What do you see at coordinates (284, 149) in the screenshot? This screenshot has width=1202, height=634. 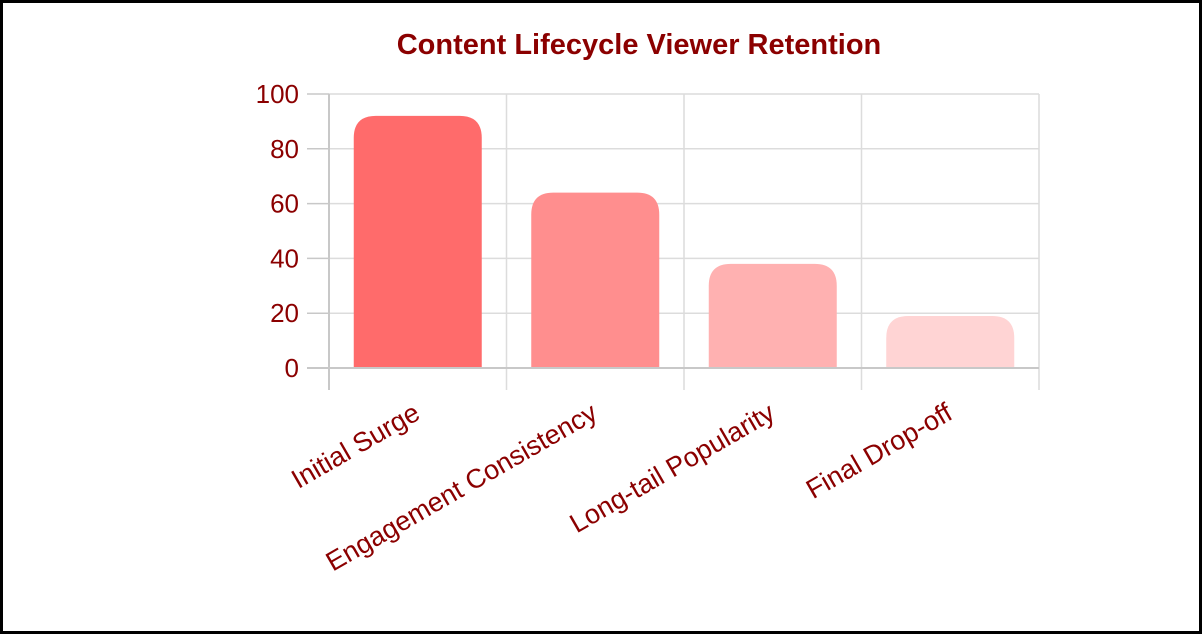 I see `y-tick-label: 80` at bounding box center [284, 149].